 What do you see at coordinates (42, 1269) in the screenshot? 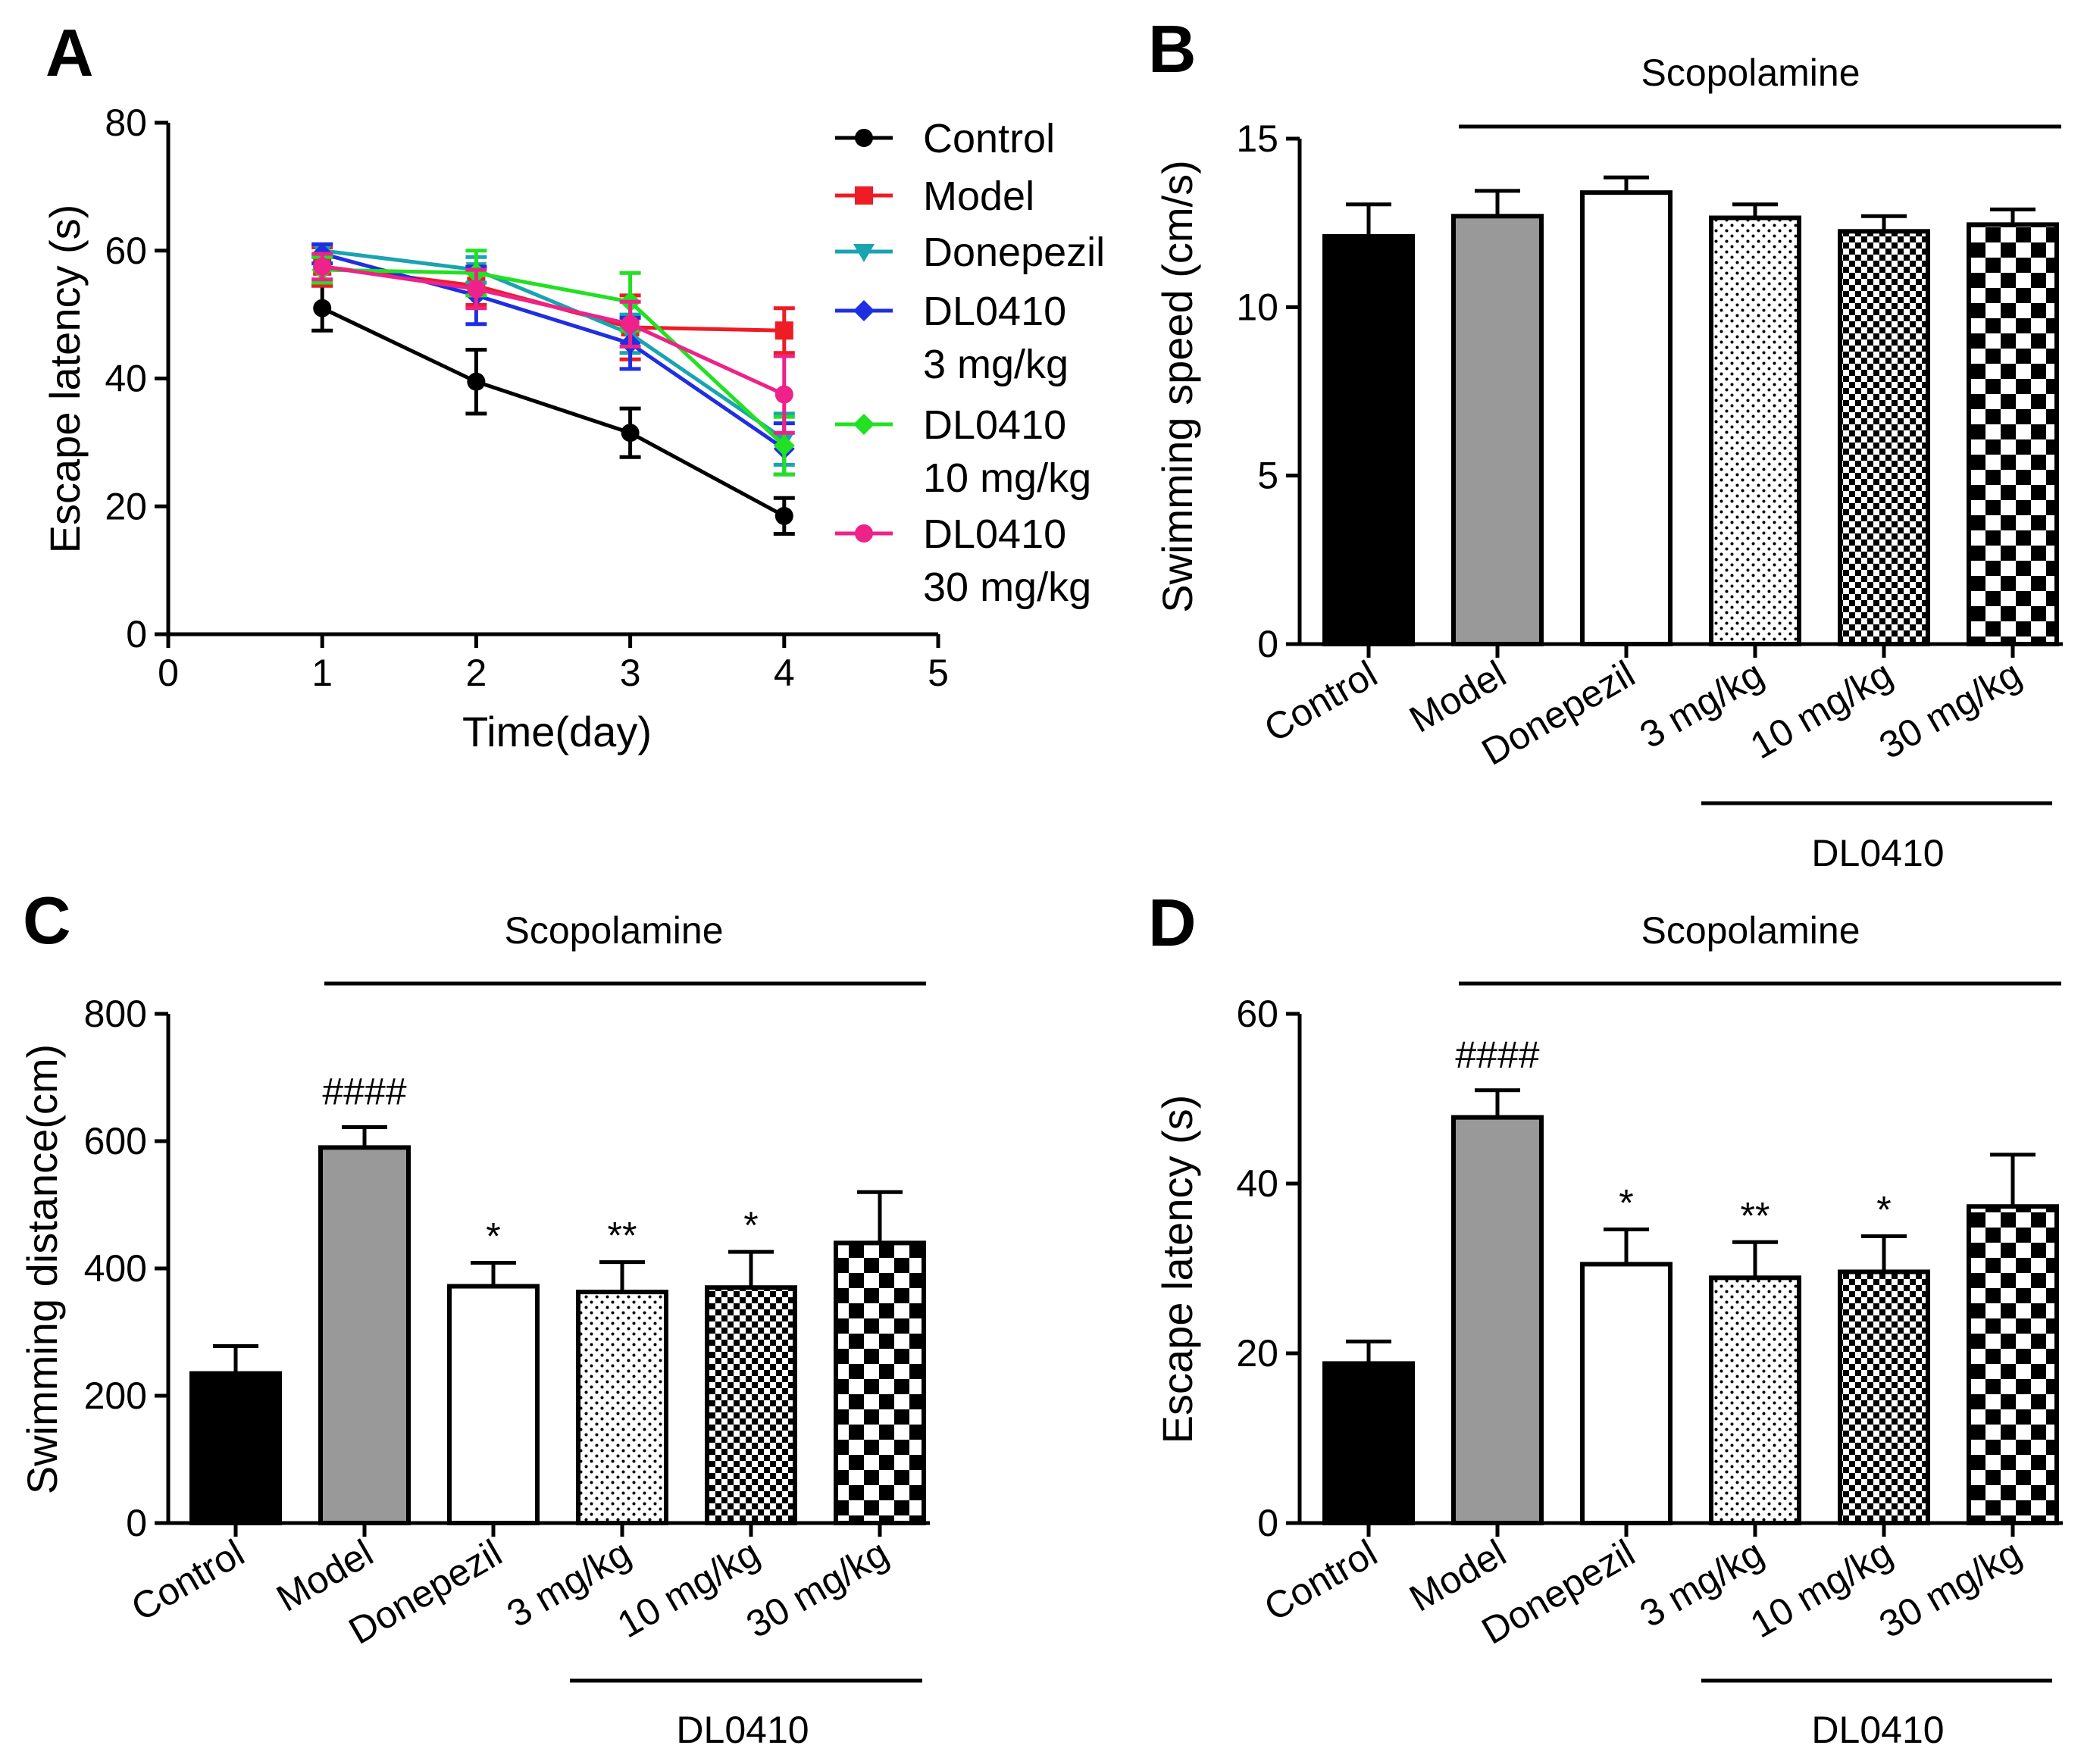
I see `panel-c-y-axis-label: Swimming distance(cm)` at bounding box center [42, 1269].